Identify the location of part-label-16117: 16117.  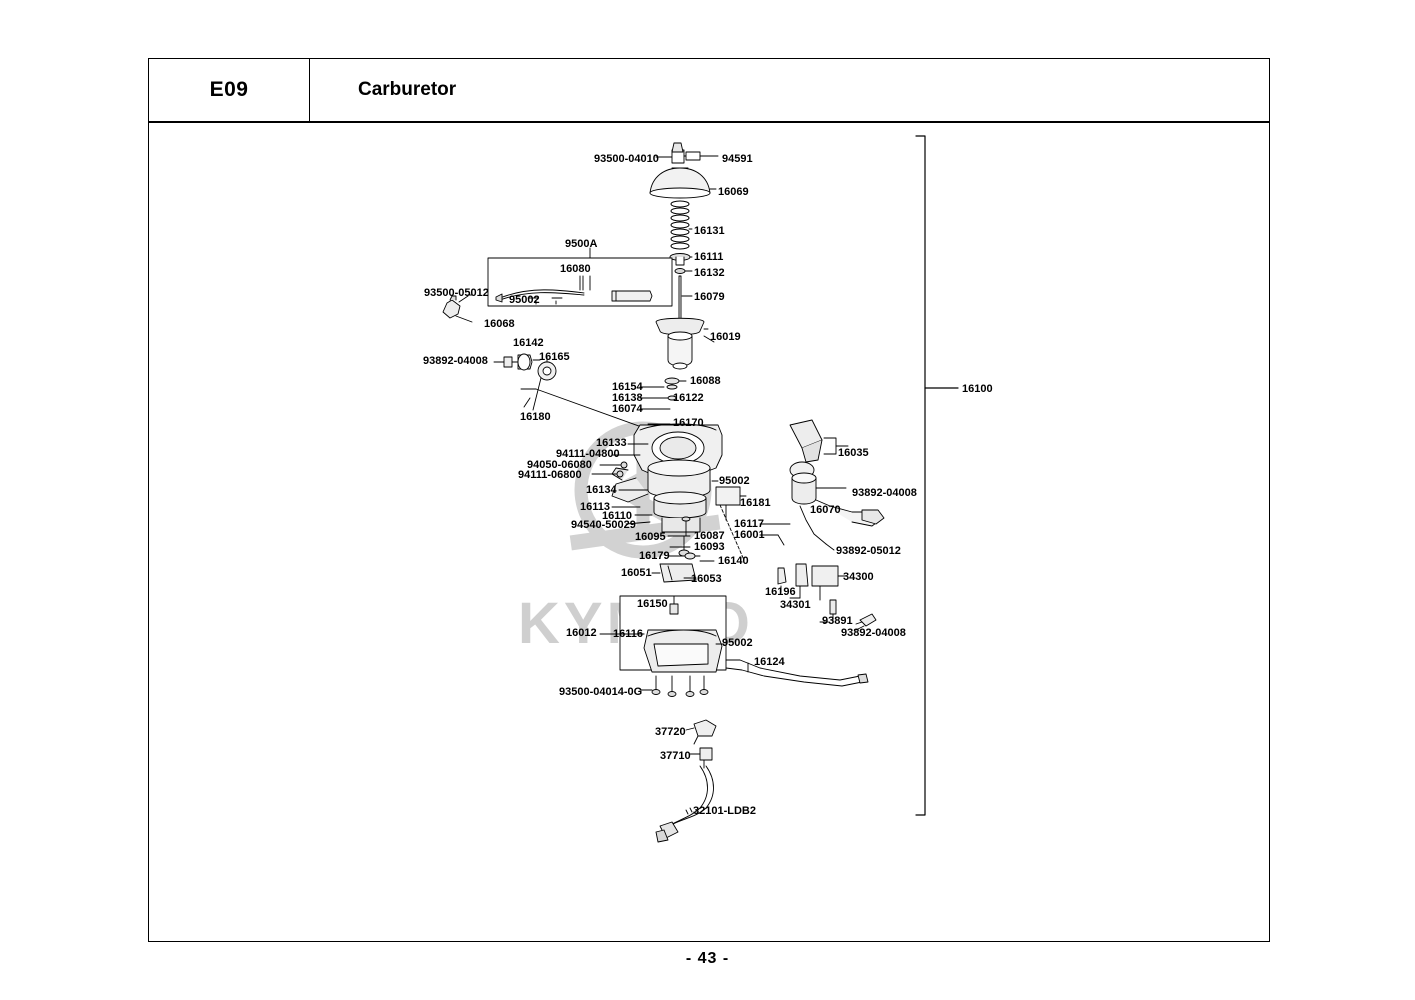
(749, 524).